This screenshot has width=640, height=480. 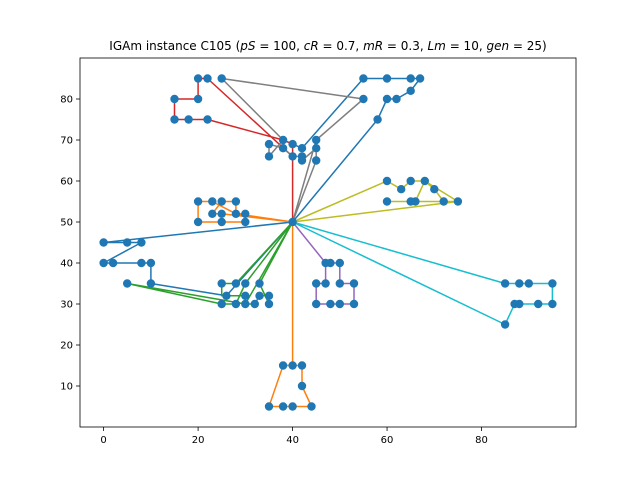 I want to click on y-axis: 10 20 30 40 50 60 70 80, so click(x=70, y=244).